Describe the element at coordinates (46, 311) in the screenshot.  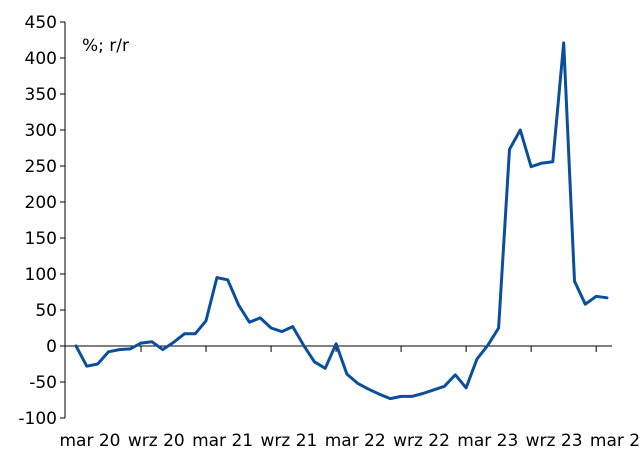
I see `y-tick-label: 50` at that location.